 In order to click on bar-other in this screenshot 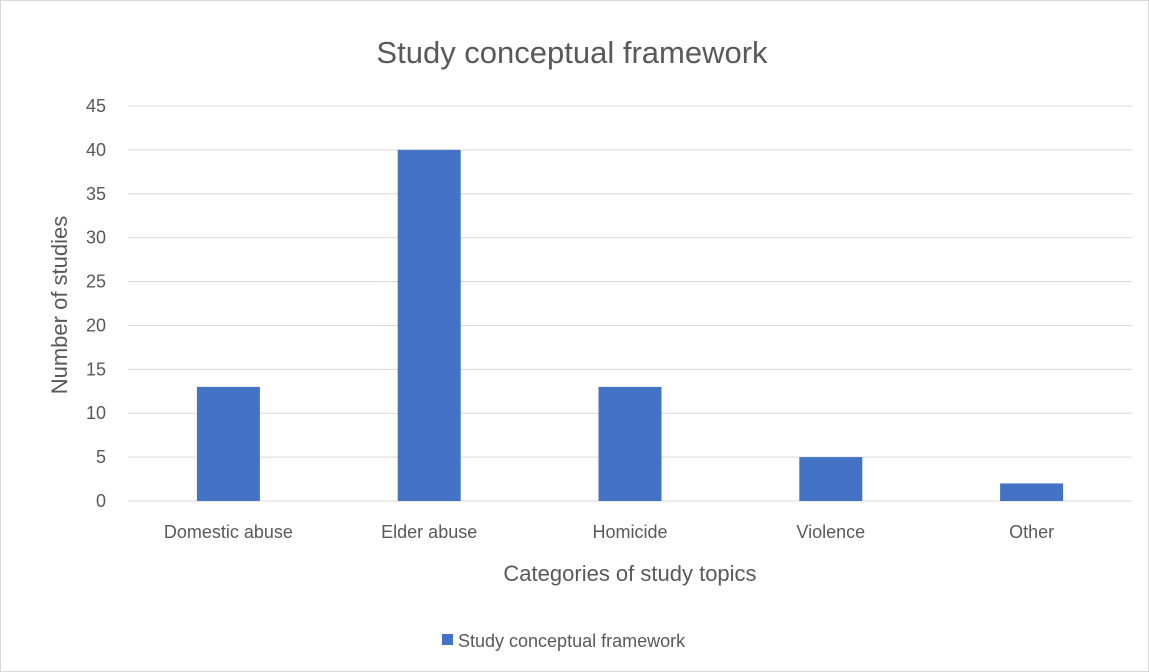, I will do `click(1032, 492)`.